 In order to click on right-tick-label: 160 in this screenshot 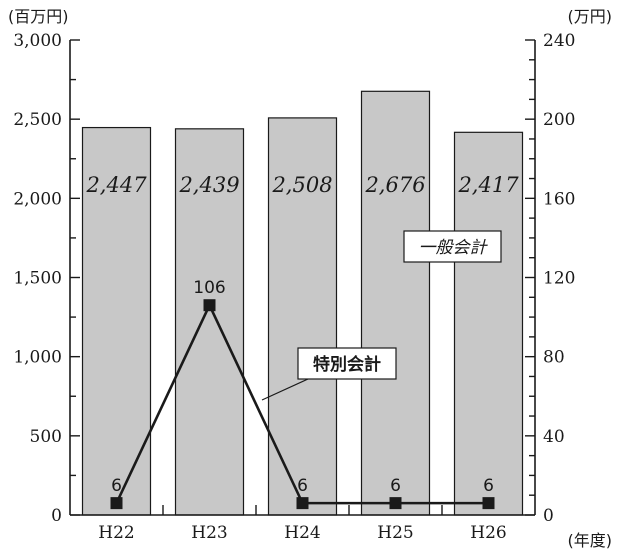, I will do `click(559, 199)`.